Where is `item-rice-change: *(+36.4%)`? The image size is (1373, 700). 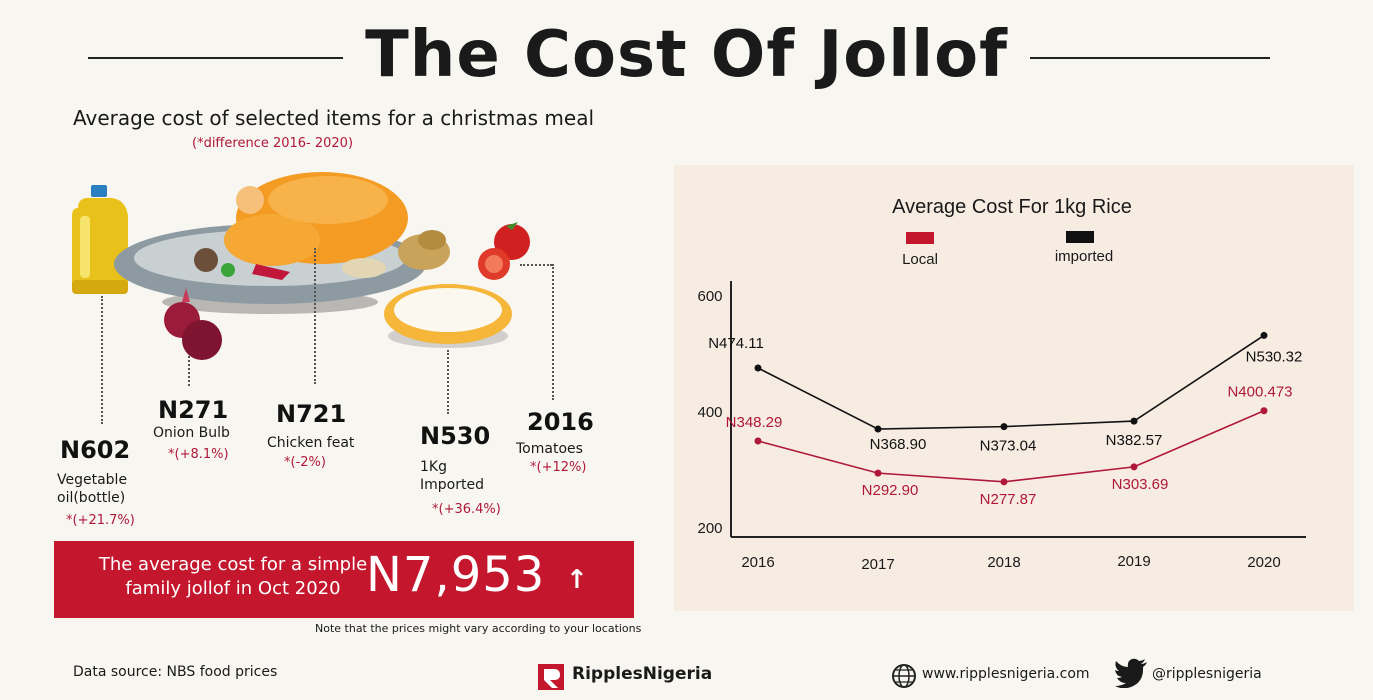 item-rice-change: *(+36.4%) is located at coordinates (466, 509).